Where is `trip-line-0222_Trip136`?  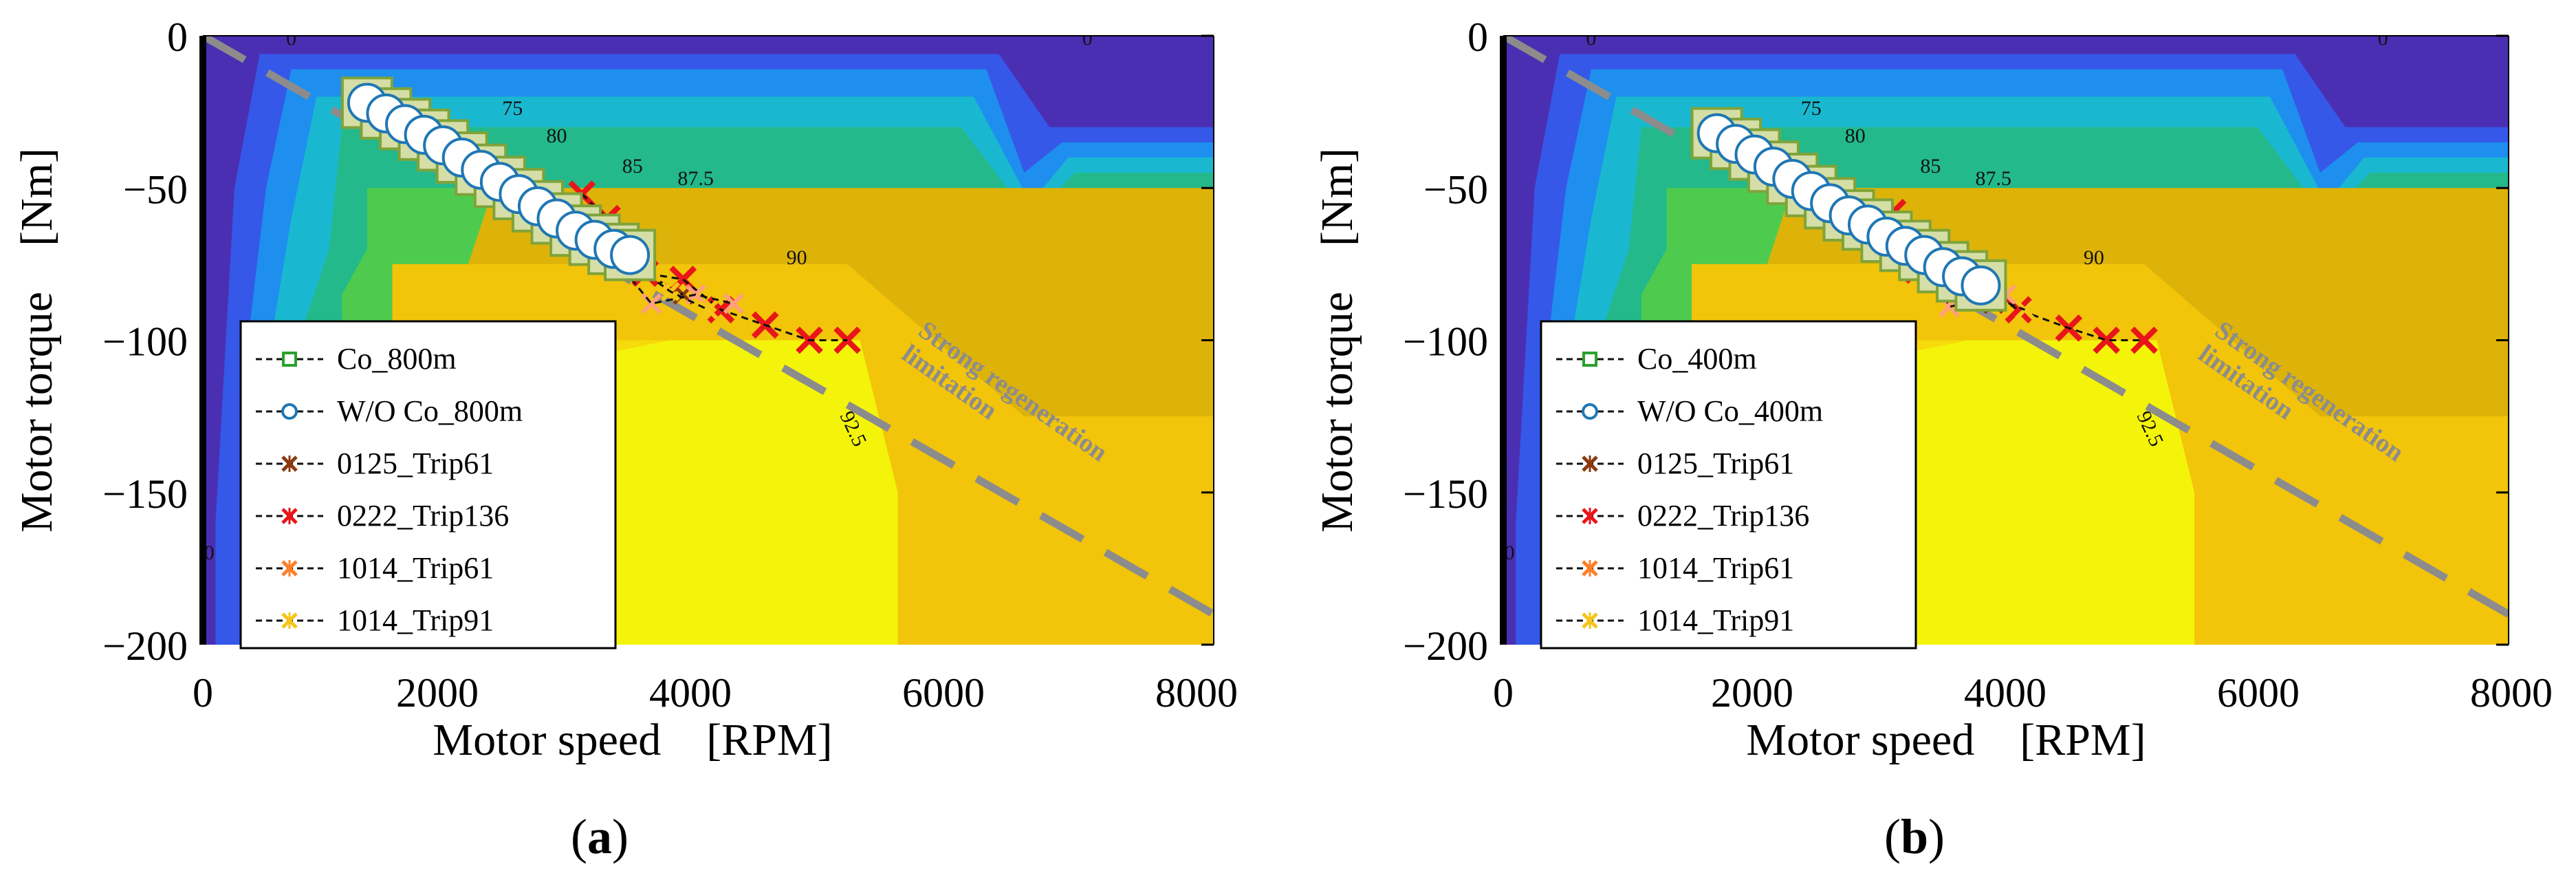 trip-line-0222_Trip136 is located at coordinates (714, 267).